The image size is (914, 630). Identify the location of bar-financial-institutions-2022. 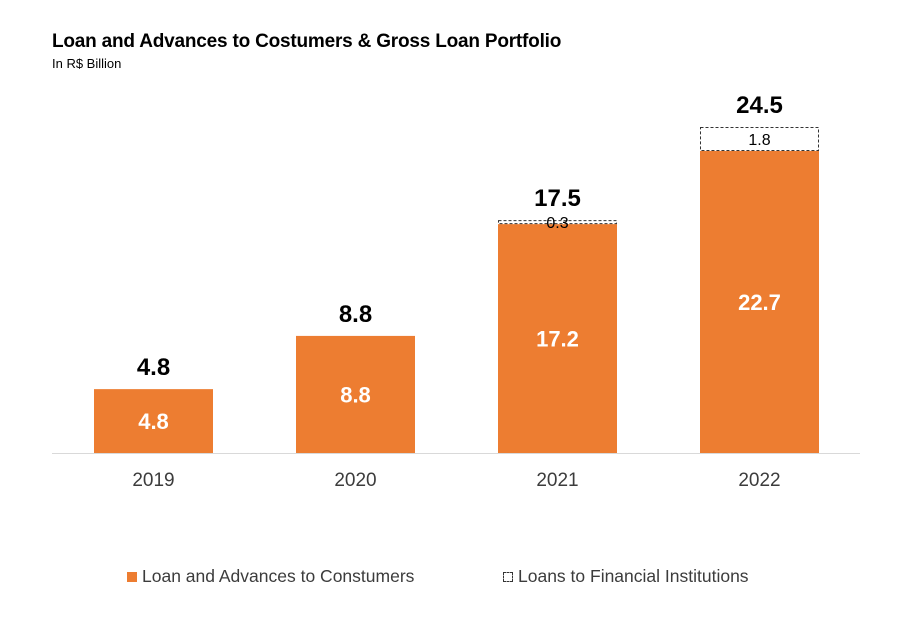
(759, 139).